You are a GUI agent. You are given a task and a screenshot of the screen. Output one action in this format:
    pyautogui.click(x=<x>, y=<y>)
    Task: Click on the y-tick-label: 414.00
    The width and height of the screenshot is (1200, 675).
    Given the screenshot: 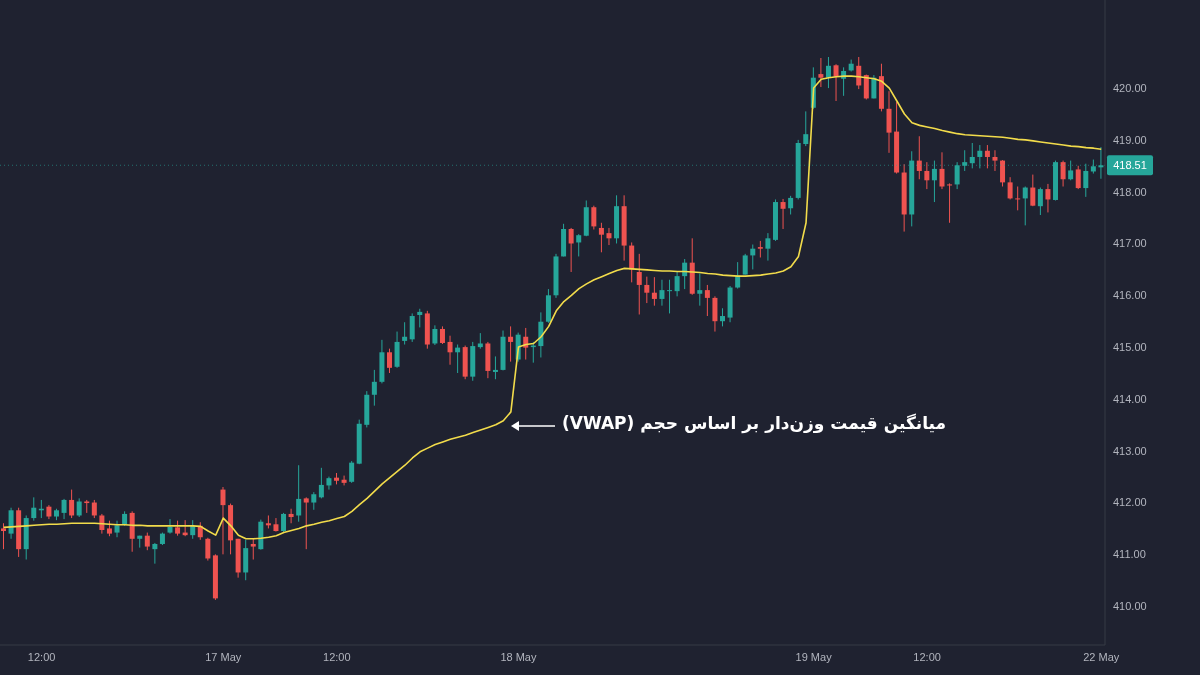 What is the action you would take?
    pyautogui.click(x=1130, y=398)
    